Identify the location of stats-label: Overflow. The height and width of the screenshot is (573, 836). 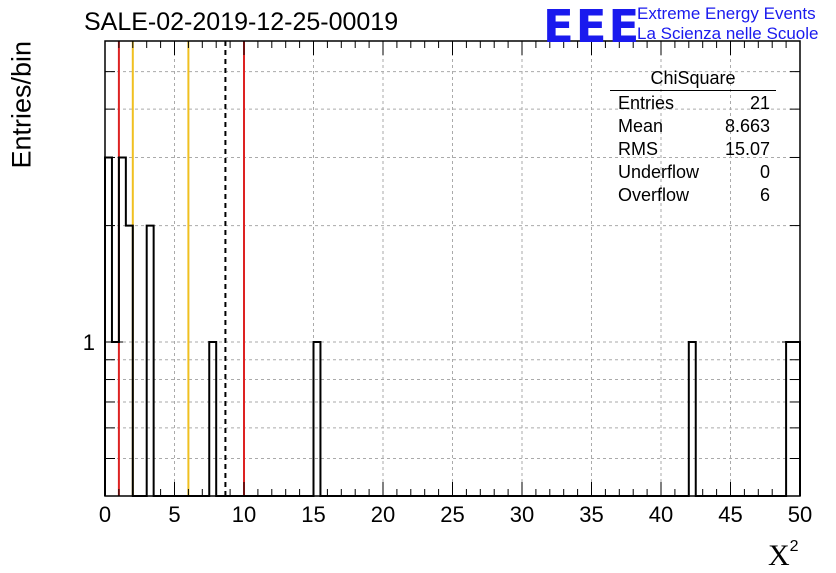
(654, 195).